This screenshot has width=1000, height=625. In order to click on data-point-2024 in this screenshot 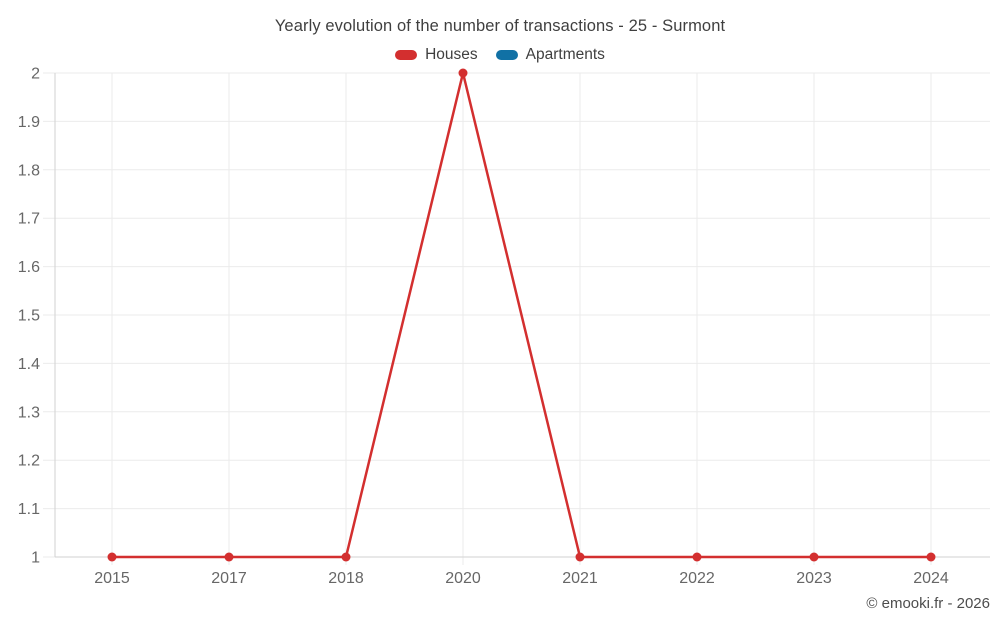, I will do `click(931, 557)`.